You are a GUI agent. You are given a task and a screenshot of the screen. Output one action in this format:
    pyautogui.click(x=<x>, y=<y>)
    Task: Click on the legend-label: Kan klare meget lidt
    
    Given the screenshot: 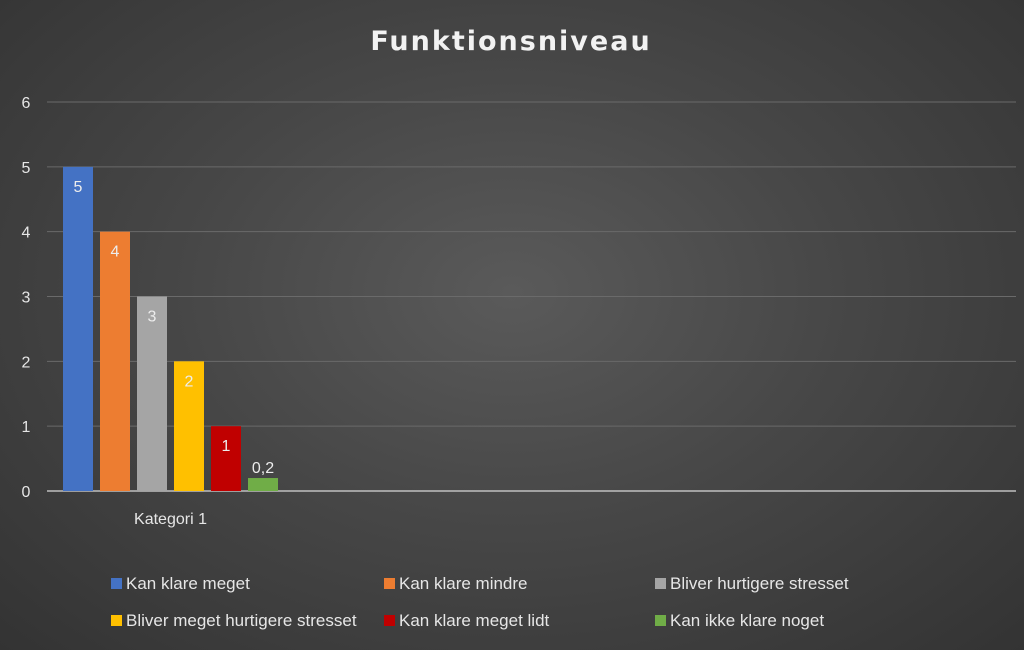 What is the action you would take?
    pyautogui.click(x=474, y=620)
    